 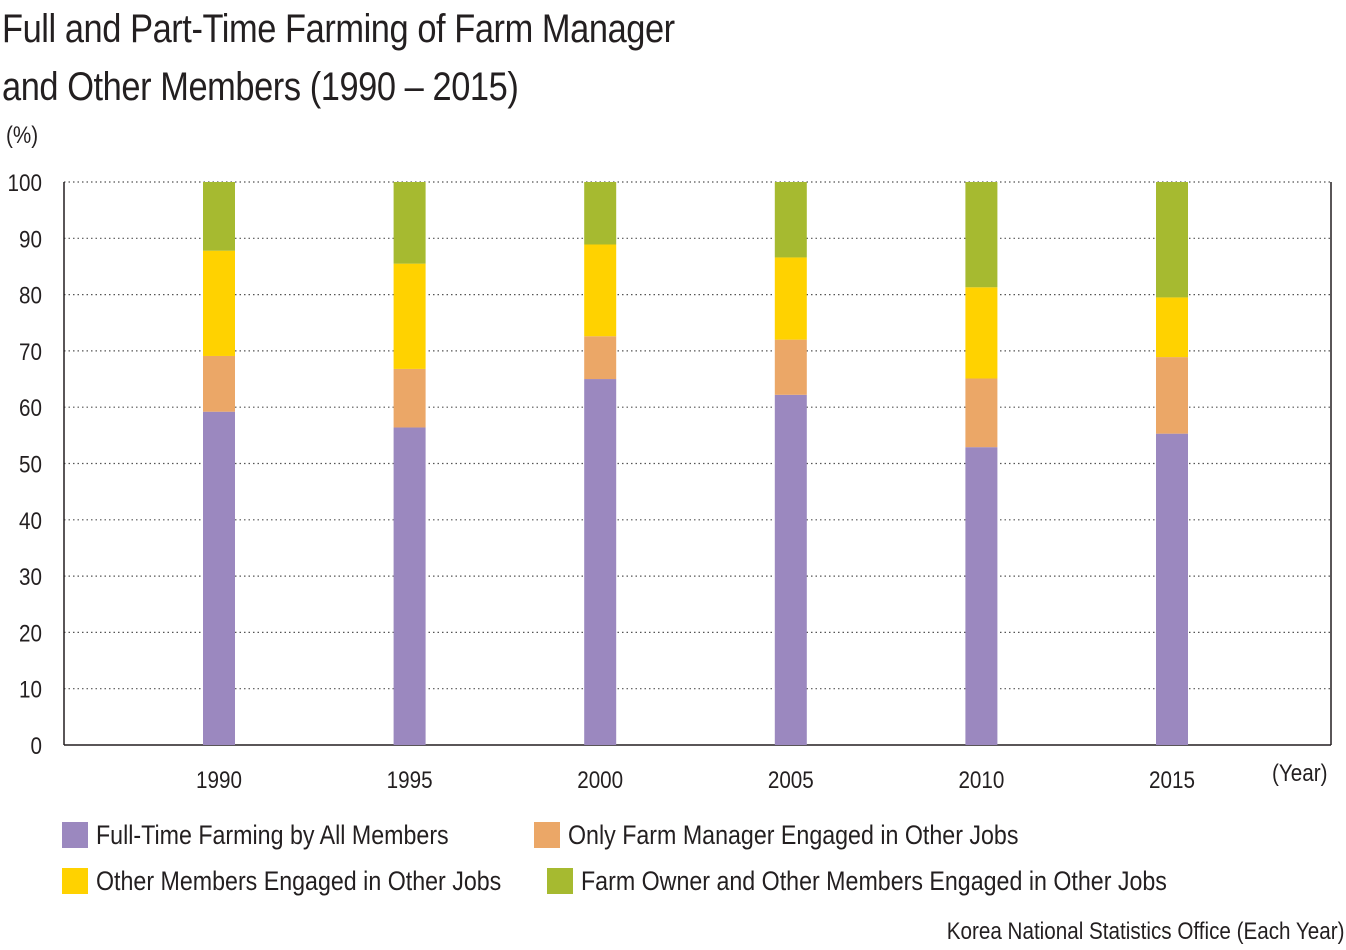 I want to click on y-tick-label-40: 40, so click(x=30, y=520).